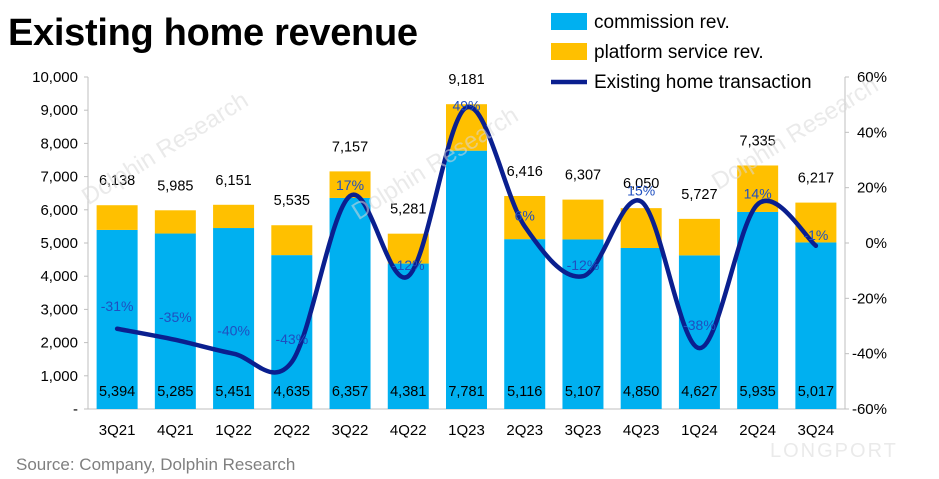 This screenshot has height=479, width=939. Describe the element at coordinates (75, 409) in the screenshot. I see `left-tick-label: -` at that location.